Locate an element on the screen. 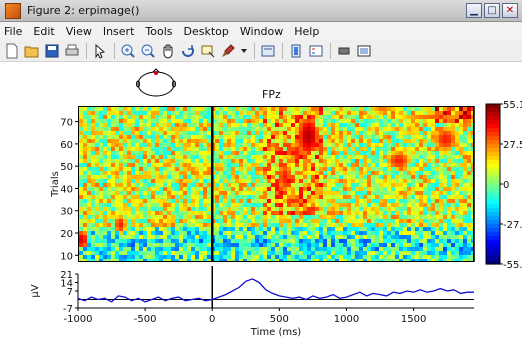  menu-desktop: Desktop is located at coordinates (206, 31).